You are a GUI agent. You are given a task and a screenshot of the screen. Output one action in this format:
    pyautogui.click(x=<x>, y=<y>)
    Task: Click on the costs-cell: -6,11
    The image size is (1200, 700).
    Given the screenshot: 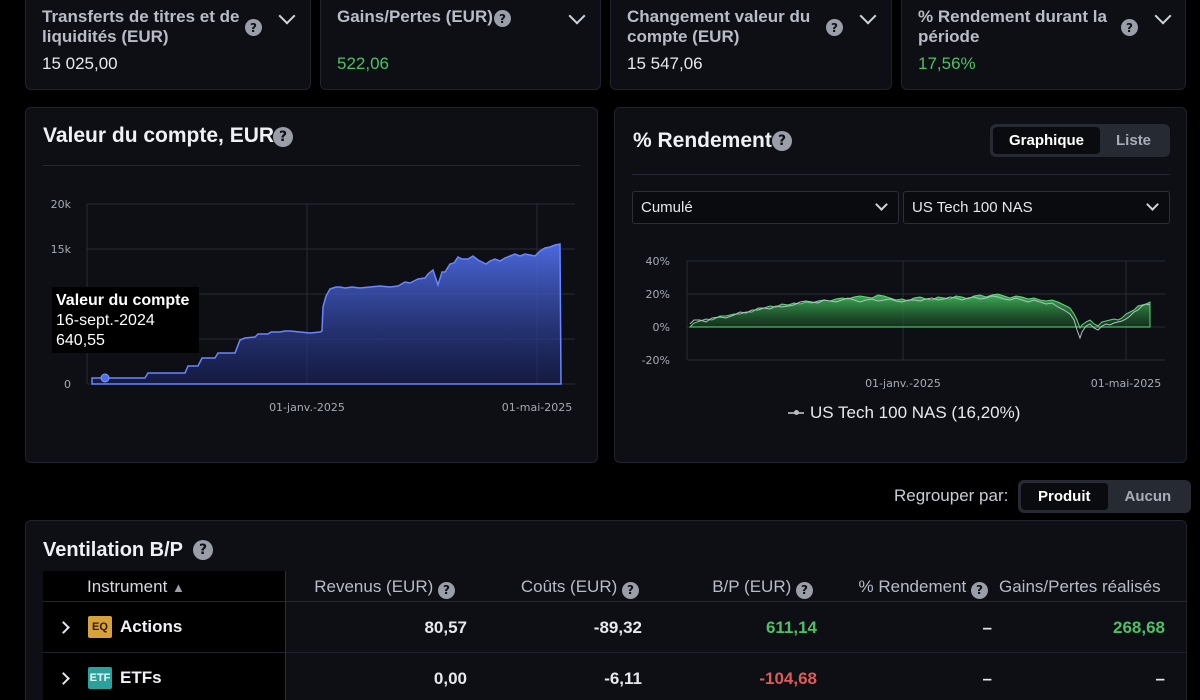 What is the action you would take?
    pyautogui.click(x=623, y=678)
    